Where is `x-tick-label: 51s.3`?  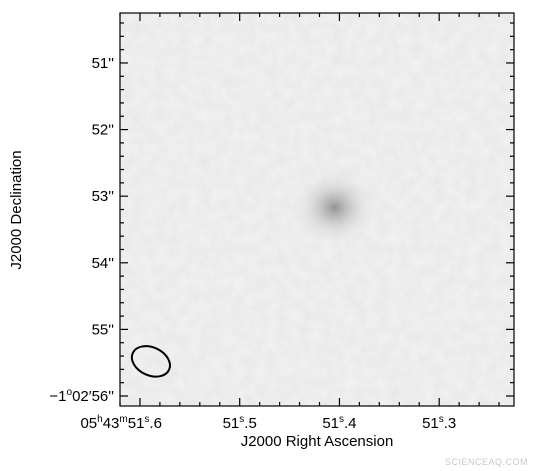 x-tick-label: 51s.3 is located at coordinates (439, 423).